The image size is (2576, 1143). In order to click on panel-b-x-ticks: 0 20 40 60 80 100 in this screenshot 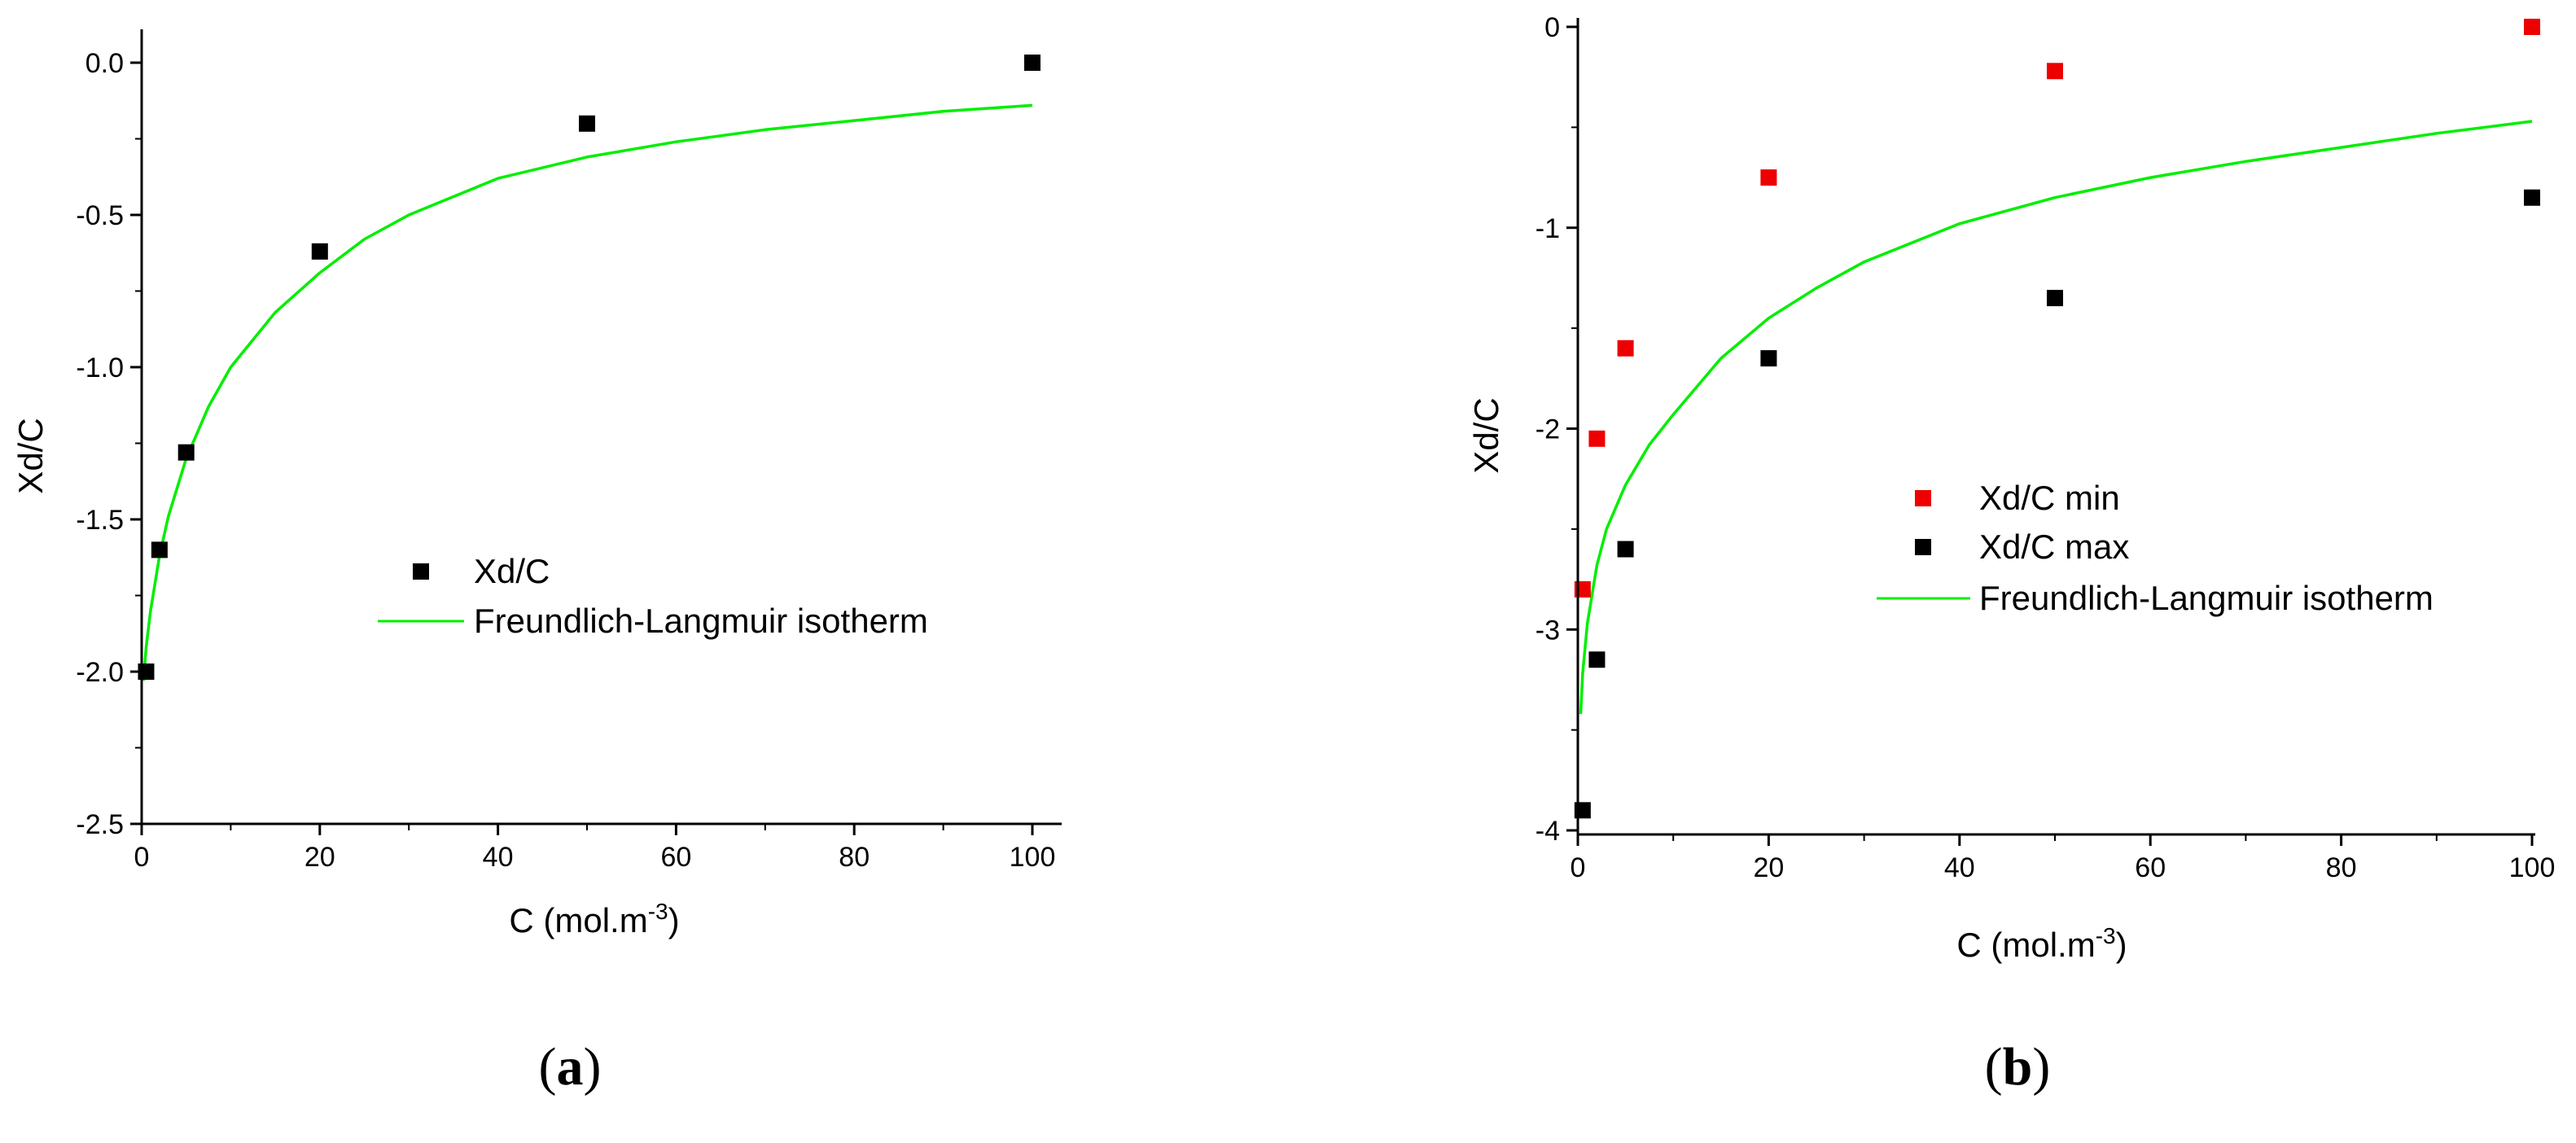, I will do `click(2063, 859)`.